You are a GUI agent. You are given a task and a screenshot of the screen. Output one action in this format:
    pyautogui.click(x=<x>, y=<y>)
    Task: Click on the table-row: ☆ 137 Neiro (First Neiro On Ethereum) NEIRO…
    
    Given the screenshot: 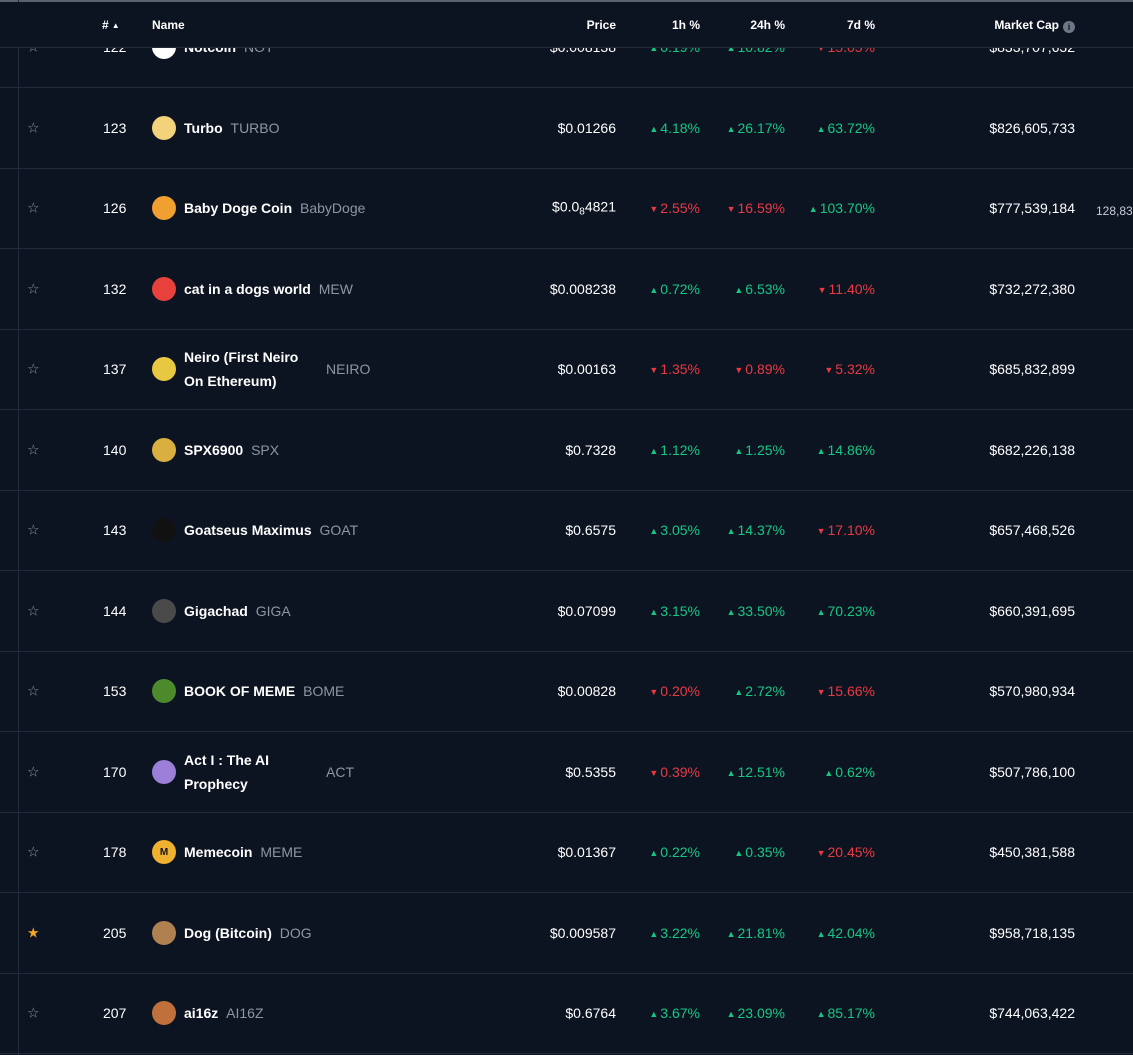 What is the action you would take?
    pyautogui.click(x=566, y=369)
    